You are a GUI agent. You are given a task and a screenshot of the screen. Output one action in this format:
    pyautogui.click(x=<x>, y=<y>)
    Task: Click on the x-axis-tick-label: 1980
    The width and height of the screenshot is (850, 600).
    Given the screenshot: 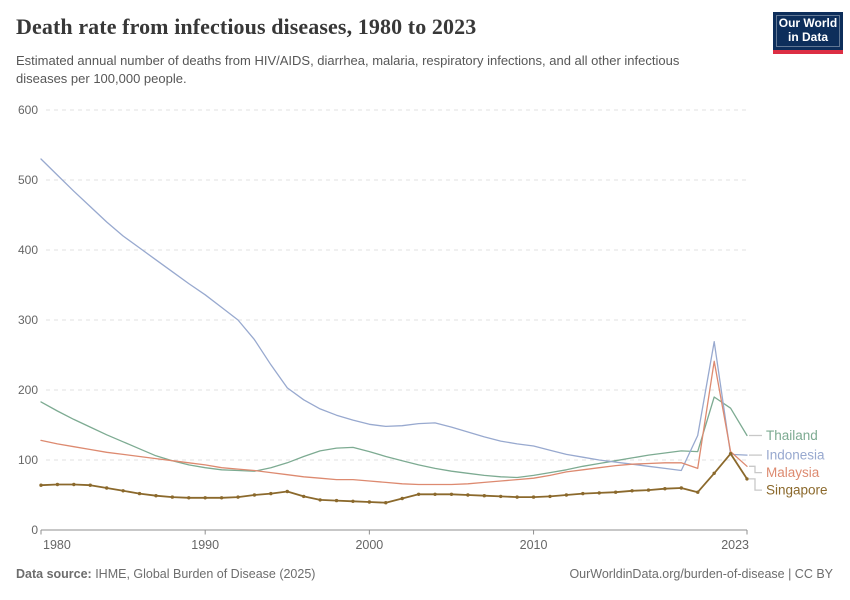 What is the action you would take?
    pyautogui.click(x=57, y=545)
    